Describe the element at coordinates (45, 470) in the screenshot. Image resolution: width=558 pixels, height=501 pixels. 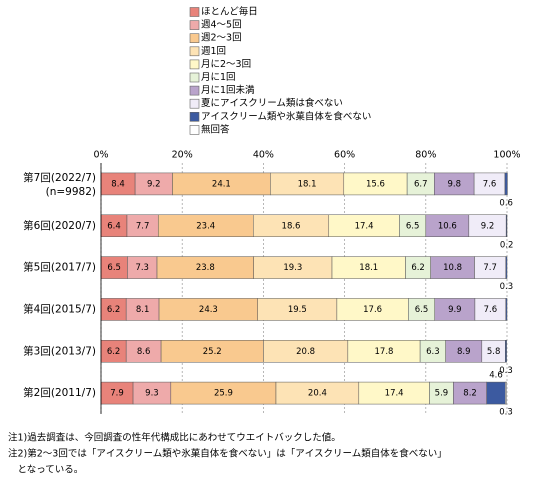
I see `note: となっている。` at that location.